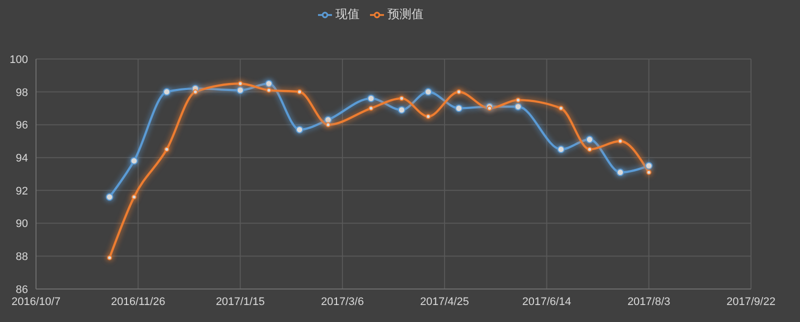  I want to click on y-tick-label: 100, so click(19, 60).